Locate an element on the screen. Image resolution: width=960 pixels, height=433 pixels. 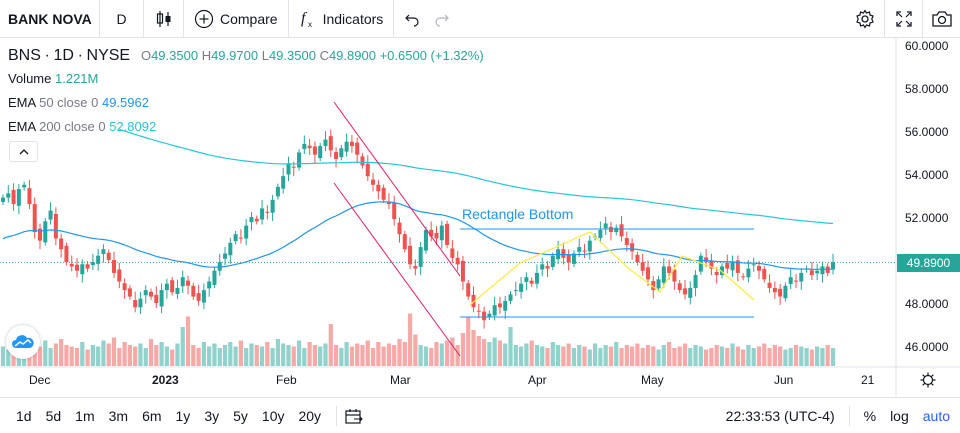
range-6m: 6m is located at coordinates (152, 415).